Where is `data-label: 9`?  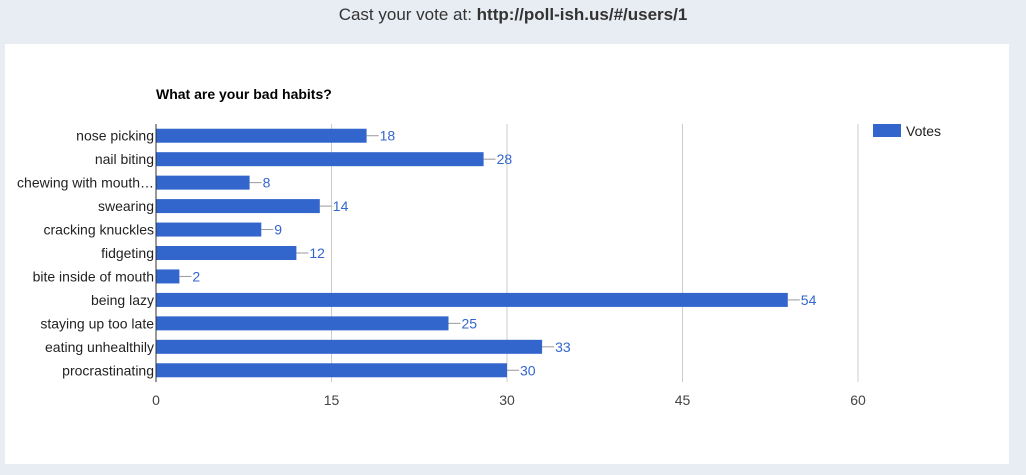
data-label: 9 is located at coordinates (278, 230).